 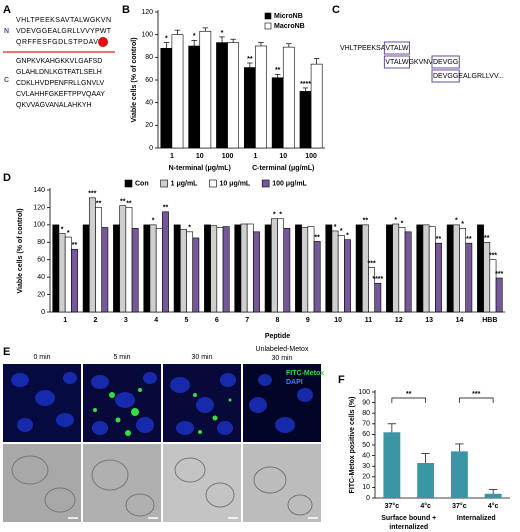 I want to click on sequence-line: VDEVGGEALGRLLVVYPWT, so click(x=64, y=31).